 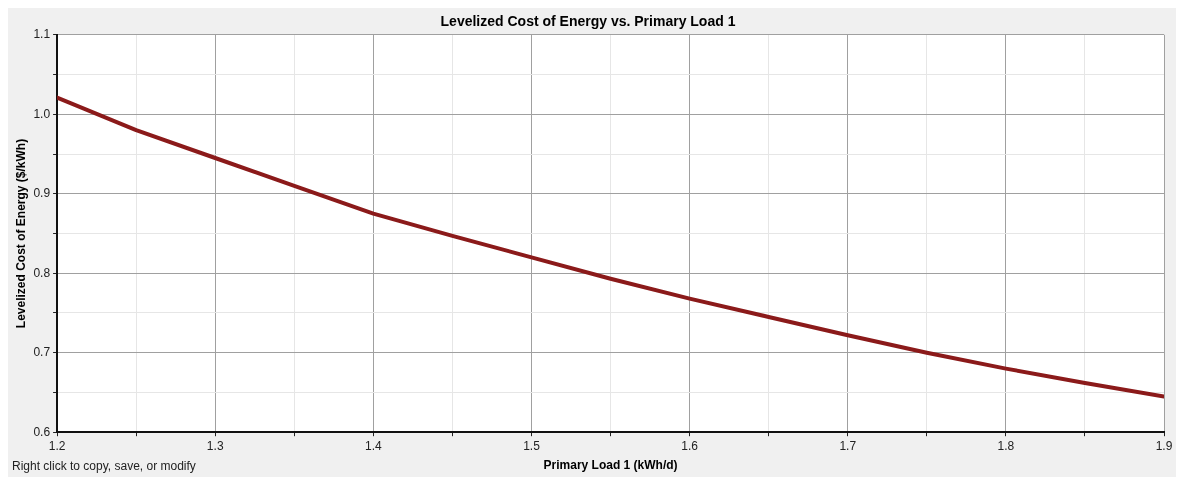 I want to click on y-tick-label: 0.7, so click(x=42, y=352).